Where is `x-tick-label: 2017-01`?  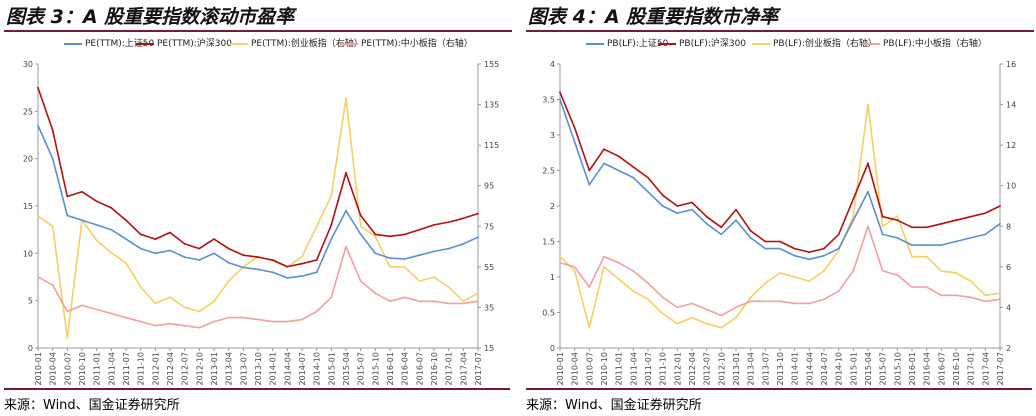
x-tick-label: 2017-01 is located at coordinates (971, 368).